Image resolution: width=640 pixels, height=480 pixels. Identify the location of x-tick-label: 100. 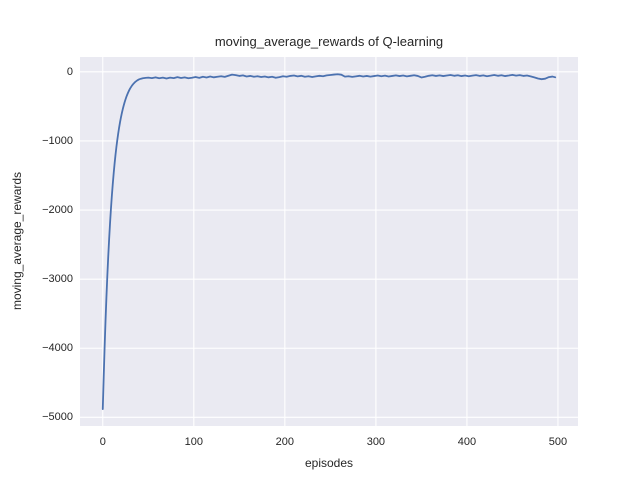
(193, 442).